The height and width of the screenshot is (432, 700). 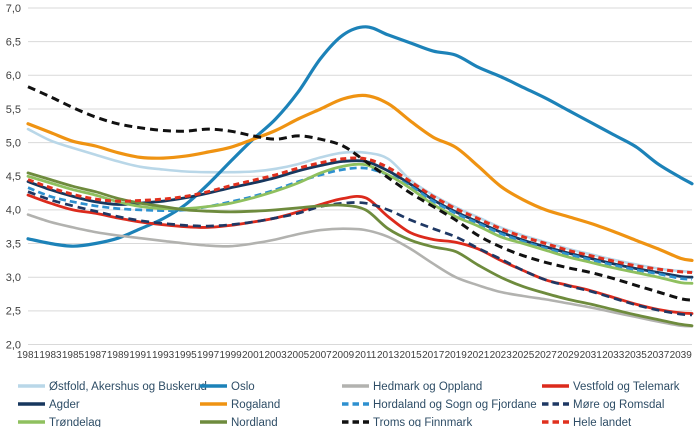 I want to click on legend-label-vestfold-og-telemark: Vestfold og Telemark, so click(x=626, y=387).